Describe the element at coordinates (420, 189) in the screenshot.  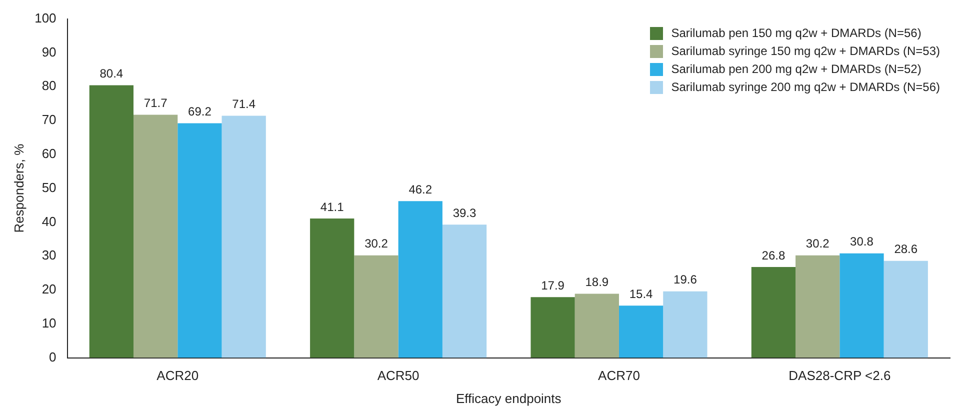
I see `data-label: 46.2` at that location.